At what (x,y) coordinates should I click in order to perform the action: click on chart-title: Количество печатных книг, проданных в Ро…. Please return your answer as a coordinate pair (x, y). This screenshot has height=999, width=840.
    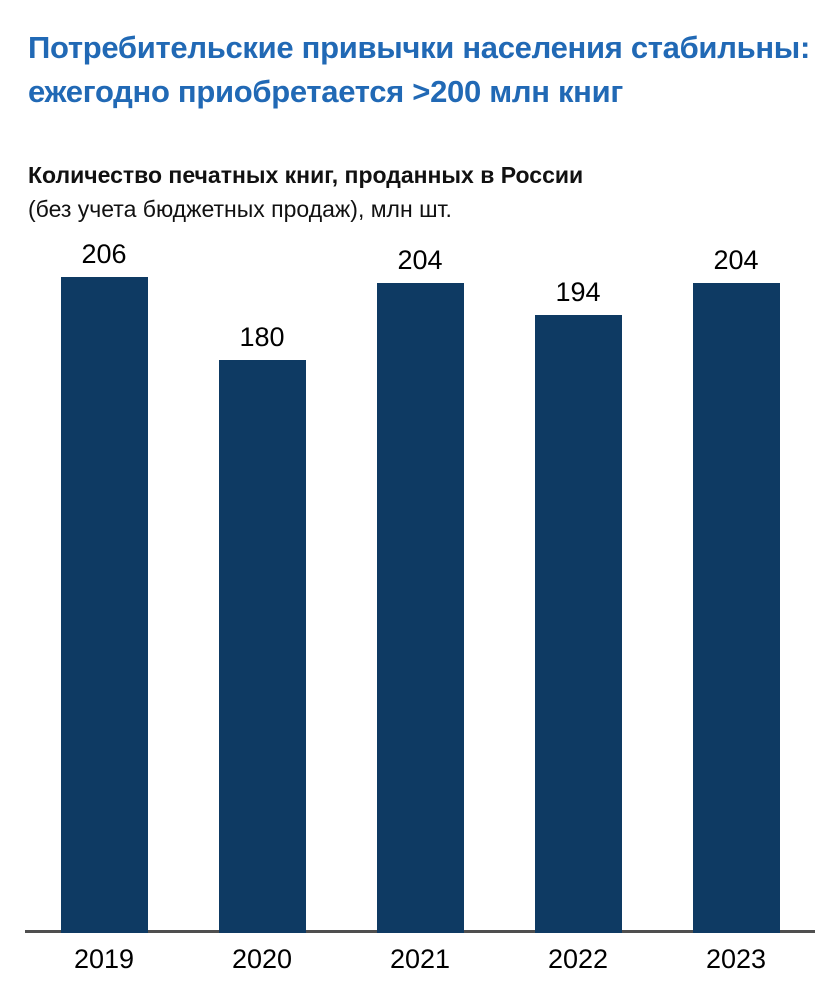
    Looking at the image, I should click on (306, 175).